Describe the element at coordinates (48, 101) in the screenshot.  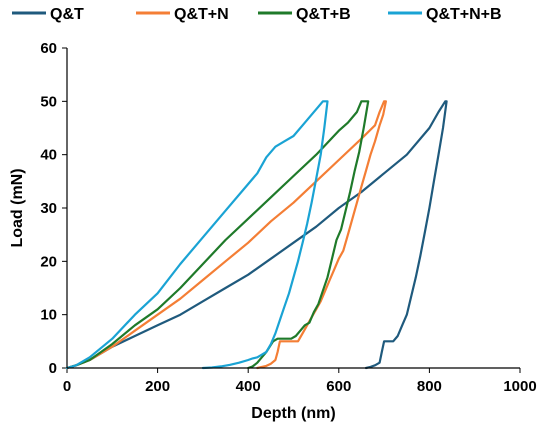
I see `y-tick-label: 50` at that location.